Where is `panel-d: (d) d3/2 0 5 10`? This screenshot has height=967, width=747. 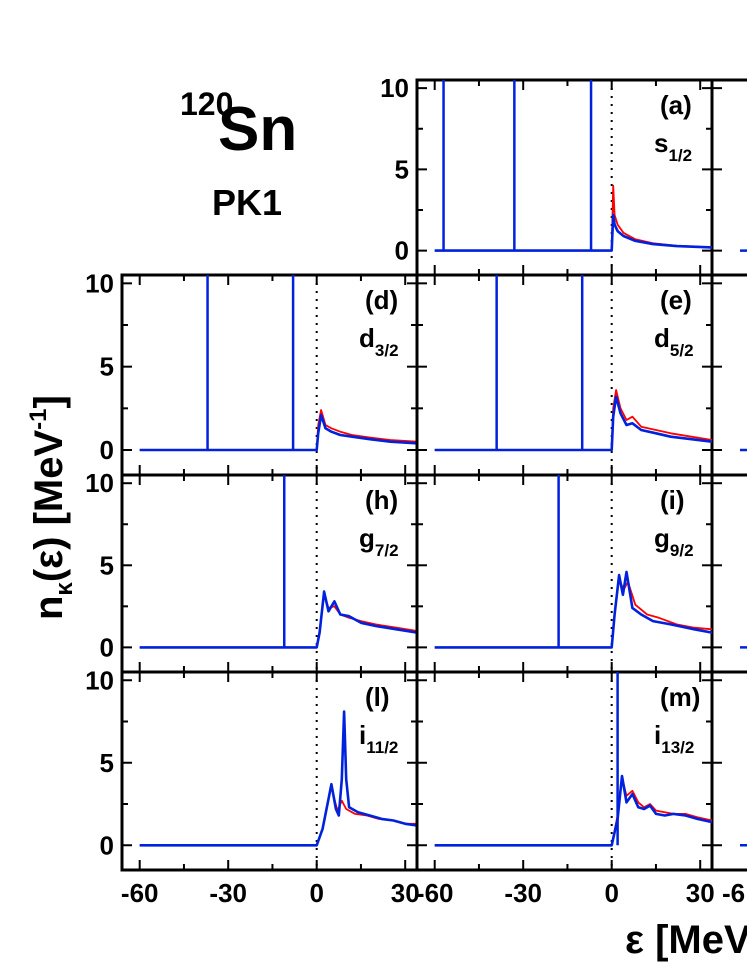
panel-d: (d) d3/2 0 5 10 is located at coordinates (252, 372).